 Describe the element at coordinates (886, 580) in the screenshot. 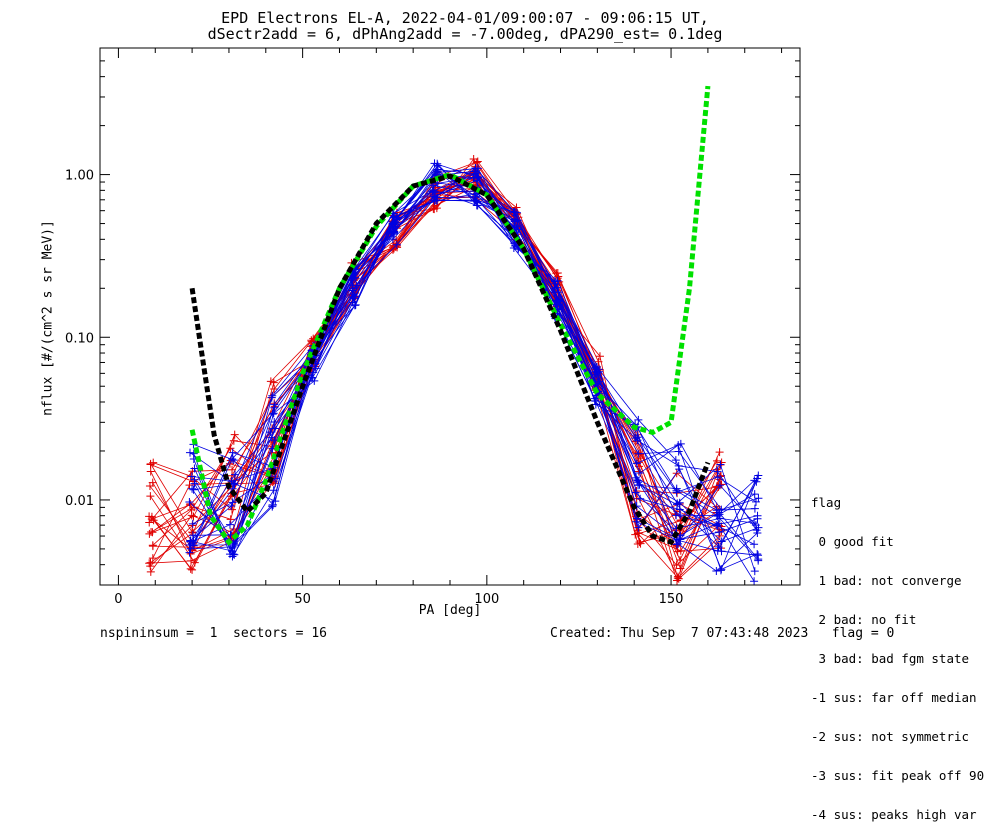

I see `legend-item-not-converge: 1 bad: not converge` at that location.